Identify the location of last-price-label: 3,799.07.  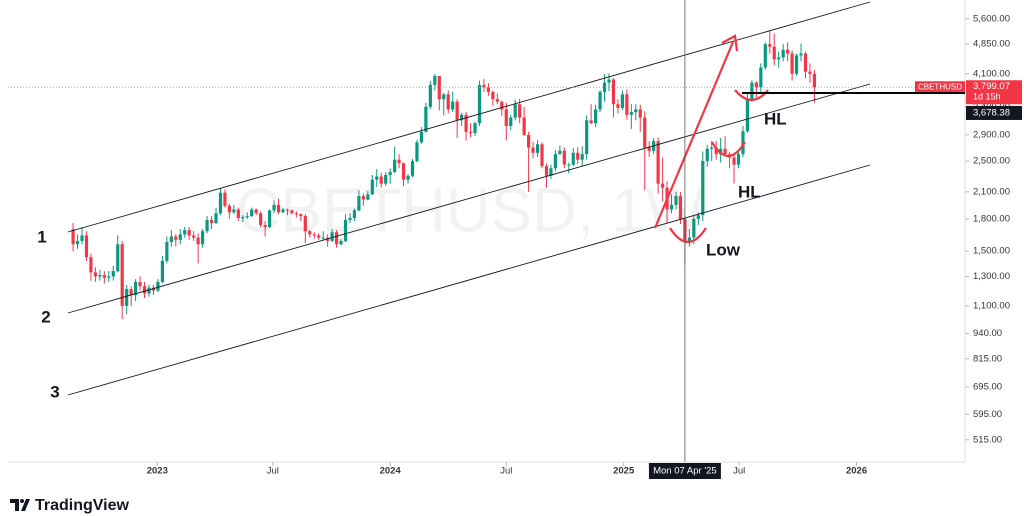
(991, 86).